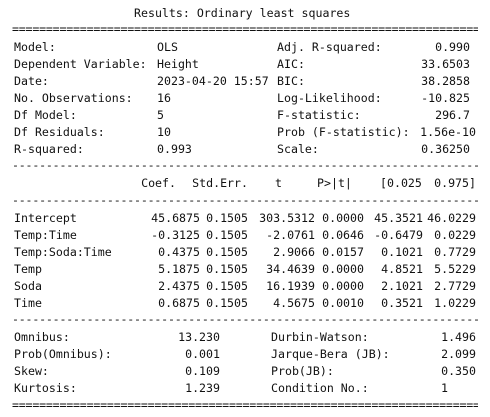 This screenshot has width=490, height=417. I want to click on diag-left-value: 13.230, so click(199, 337).